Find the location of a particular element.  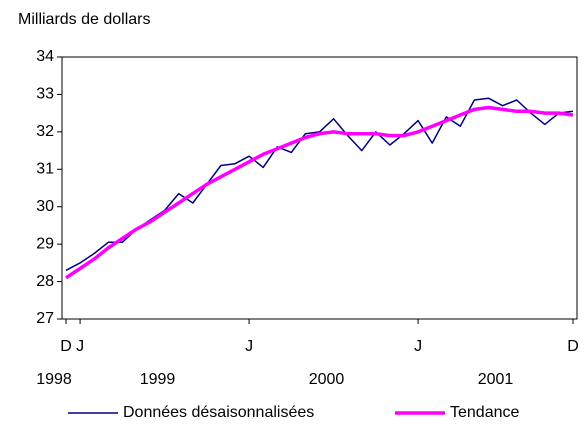

y-tick-label: 29 is located at coordinates (45, 243).